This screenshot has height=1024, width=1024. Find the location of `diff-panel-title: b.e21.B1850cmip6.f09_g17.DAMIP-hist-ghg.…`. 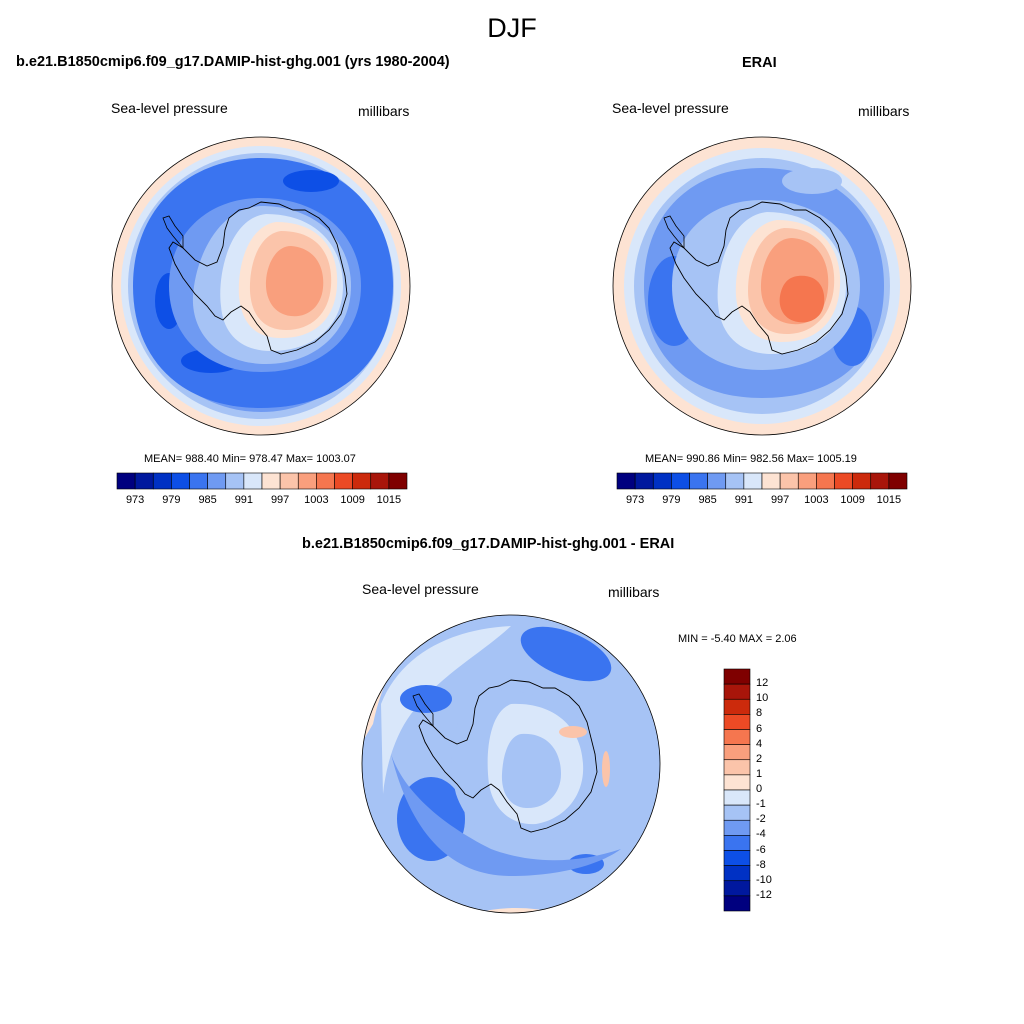

diff-panel-title: b.e21.B1850cmip6.f09_g17.DAMIP-hist-ghg.… is located at coordinates (488, 544).